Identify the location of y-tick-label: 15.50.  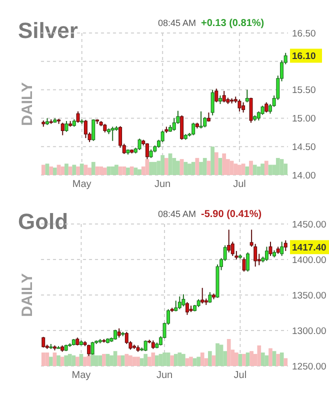
(304, 90).